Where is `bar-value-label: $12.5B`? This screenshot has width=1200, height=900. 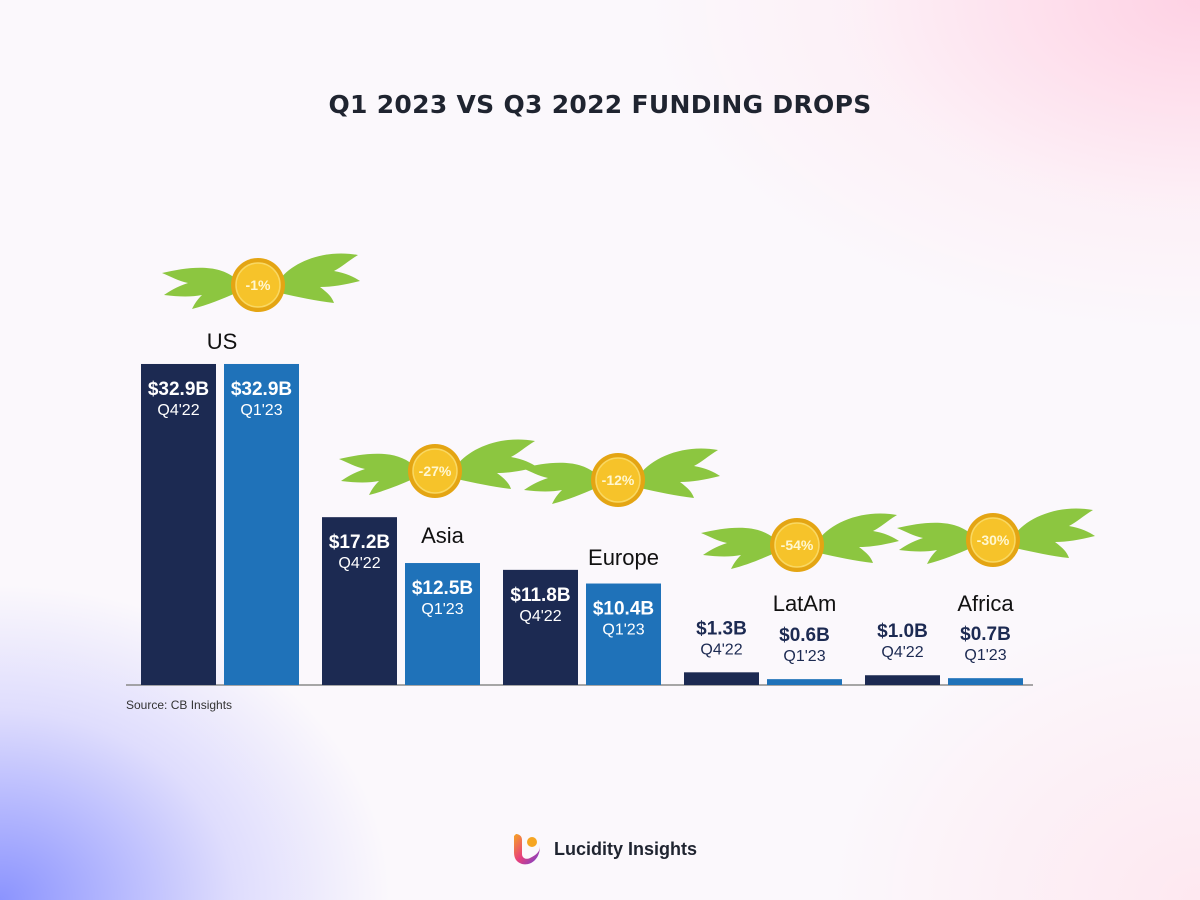 bar-value-label: $12.5B is located at coordinates (442, 588).